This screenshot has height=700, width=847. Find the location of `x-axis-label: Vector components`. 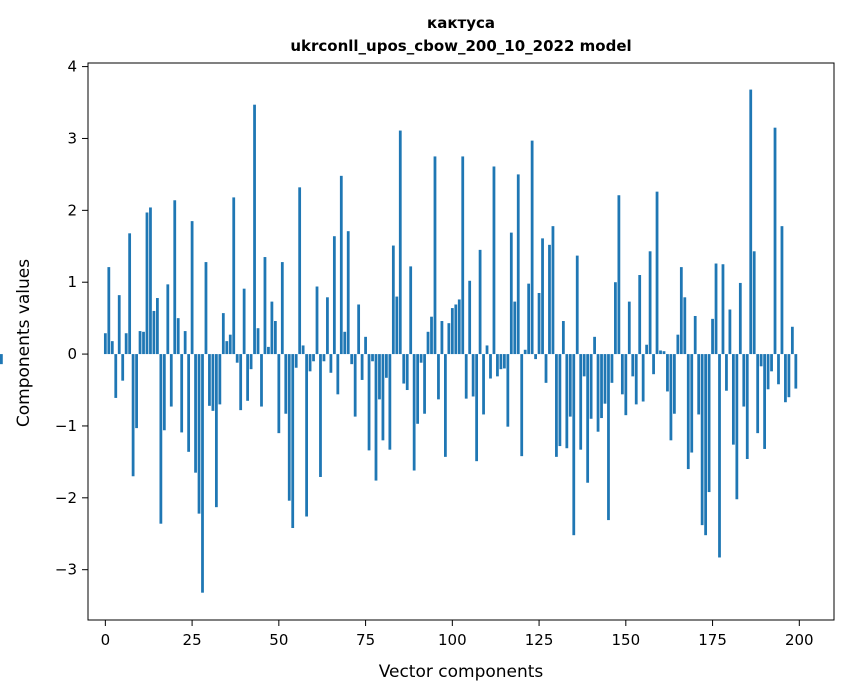

x-axis-label: Vector components is located at coordinates (461, 672).